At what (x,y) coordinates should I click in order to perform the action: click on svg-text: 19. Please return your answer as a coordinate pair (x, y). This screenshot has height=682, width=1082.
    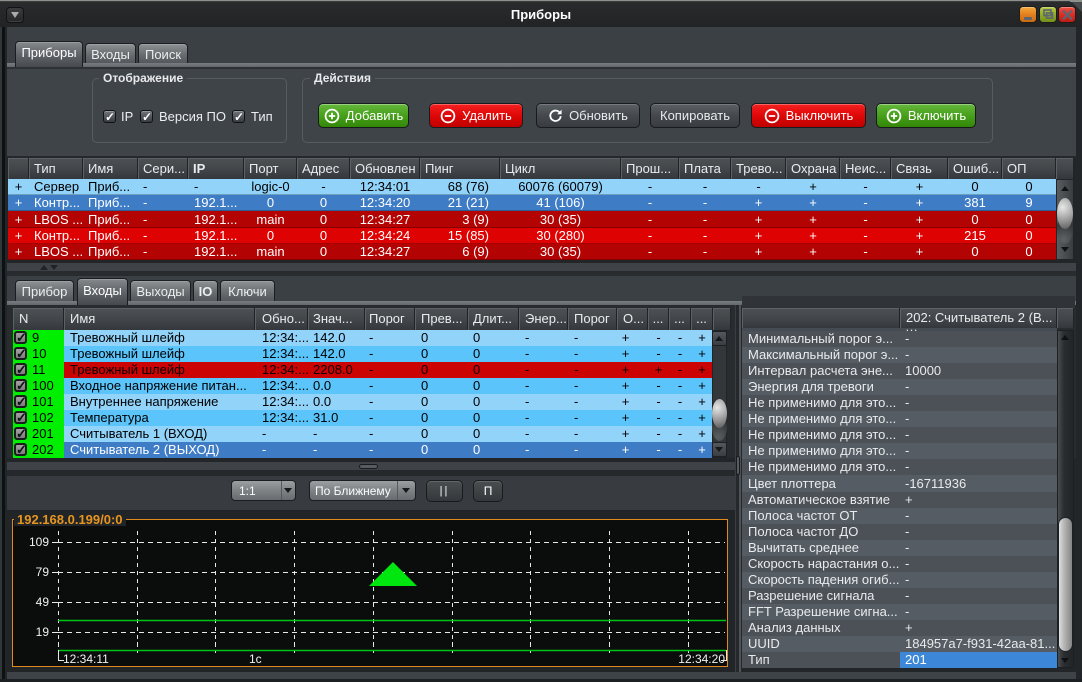
    Looking at the image, I should click on (43, 632).